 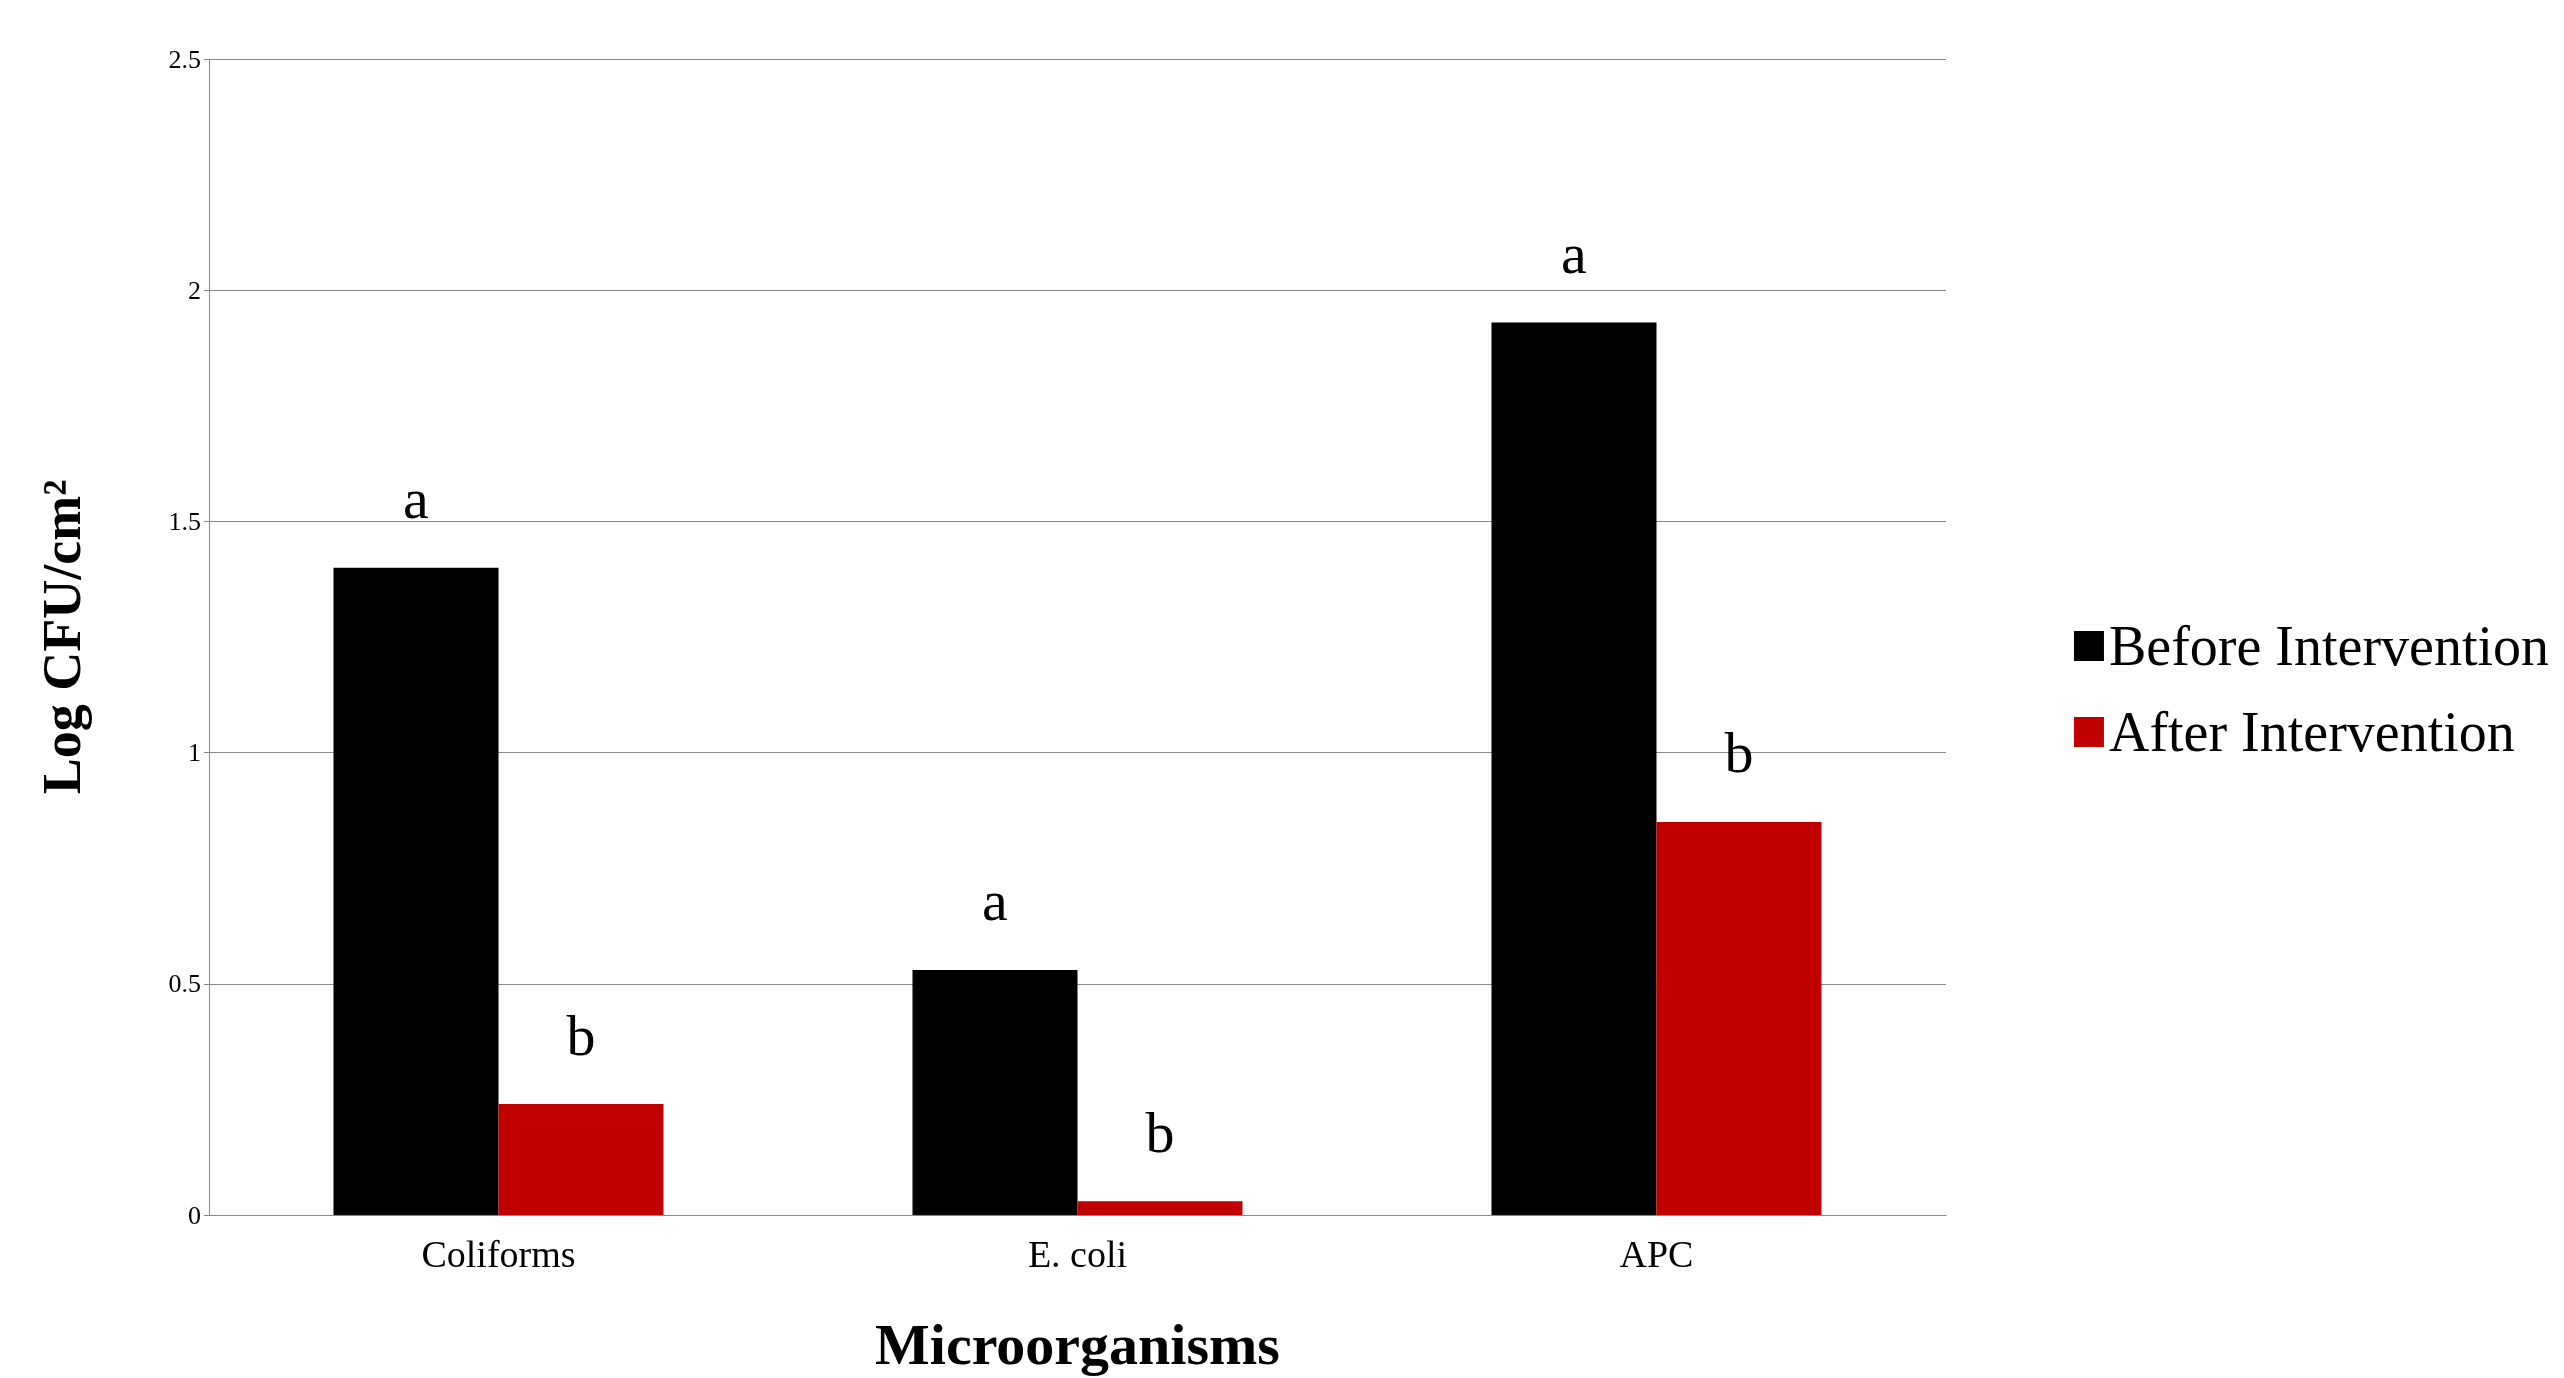 What do you see at coordinates (184, 521) in the screenshot?
I see `y-tick-label: 1.5` at bounding box center [184, 521].